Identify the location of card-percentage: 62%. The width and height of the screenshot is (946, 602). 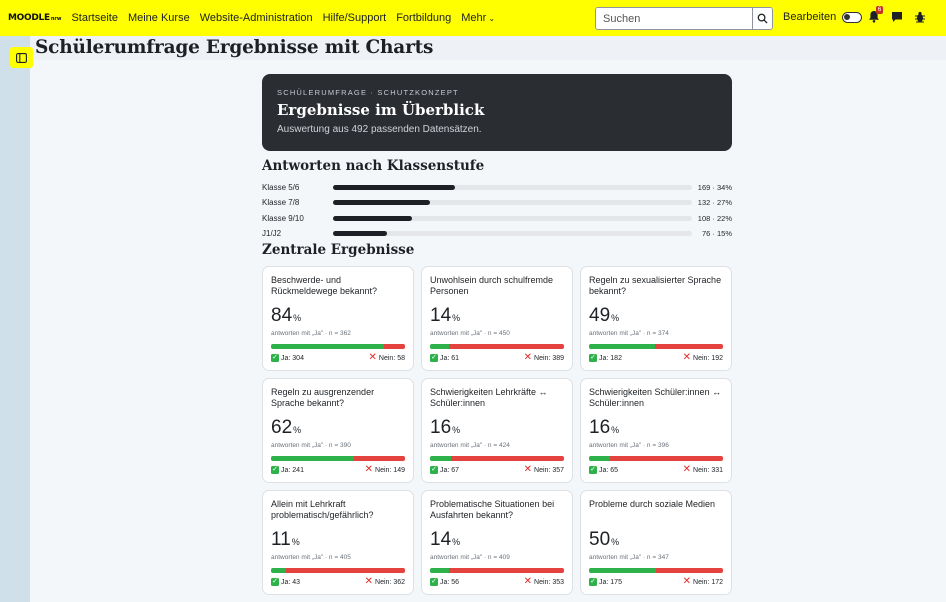
(338, 429).